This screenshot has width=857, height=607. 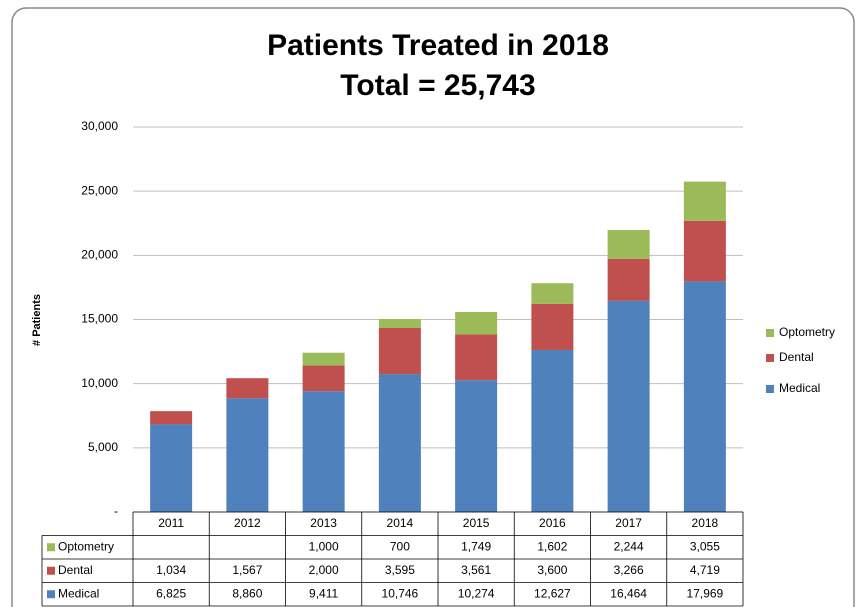 I want to click on table-cell: 12,627, so click(x=552, y=593).